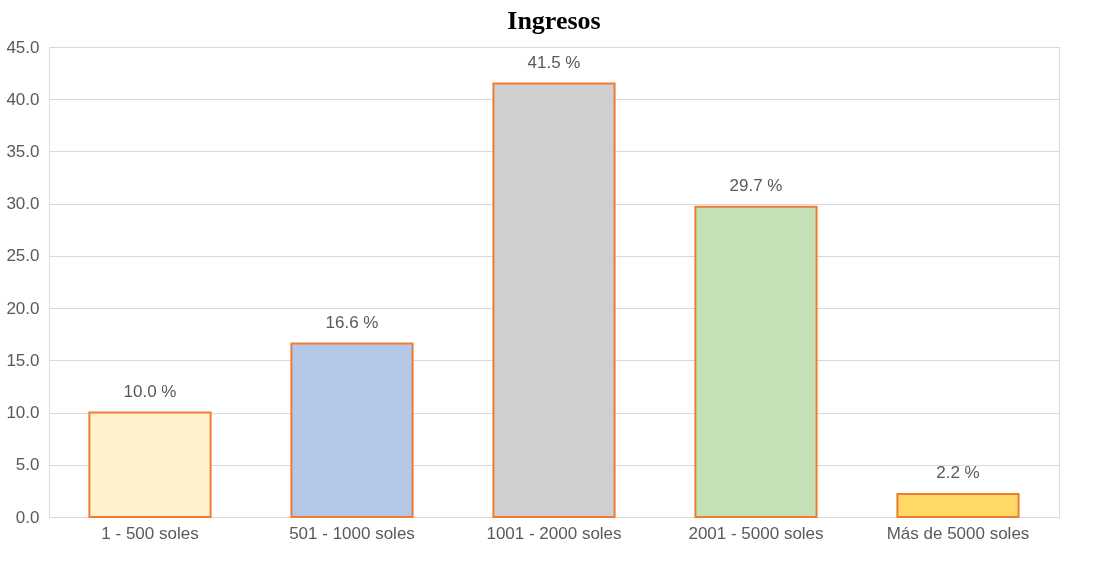 The width and height of the screenshot is (1094, 578). I want to click on x-tick-label: 501 - 1000 soles, so click(352, 533).